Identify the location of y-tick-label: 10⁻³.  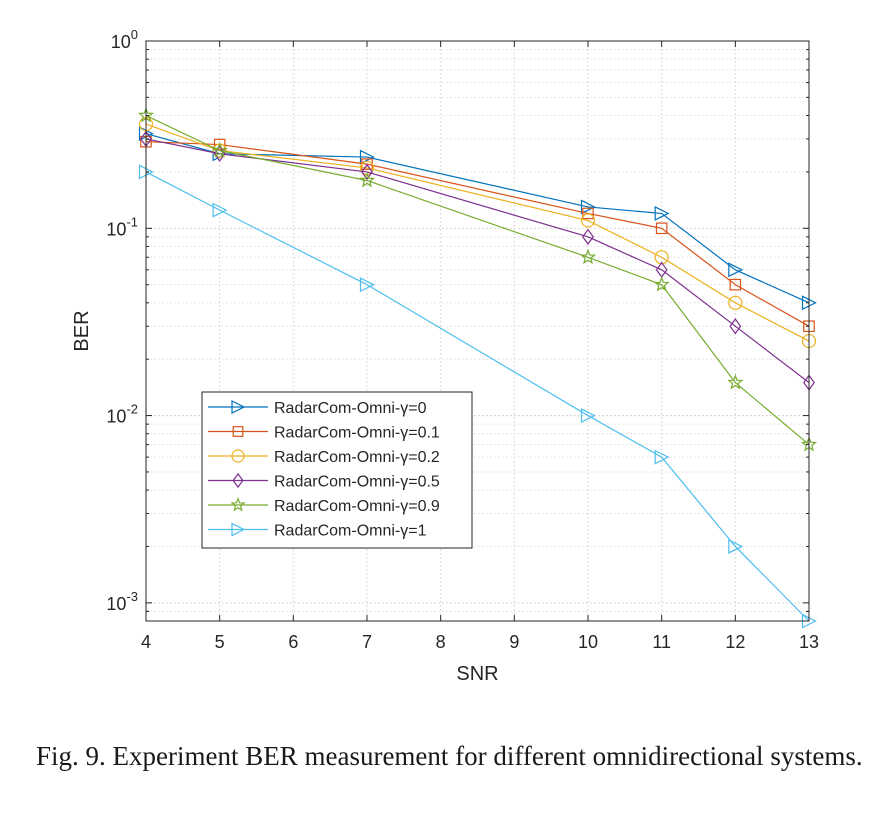
(122, 601).